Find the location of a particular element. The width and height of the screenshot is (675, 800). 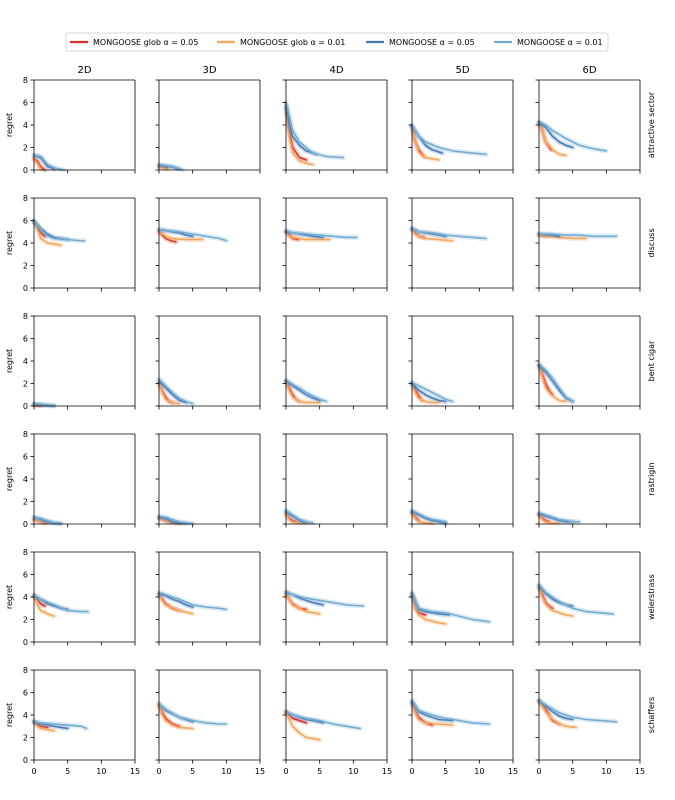

panel-attractive-sector-5d: 5D is located at coordinates (461, 119).